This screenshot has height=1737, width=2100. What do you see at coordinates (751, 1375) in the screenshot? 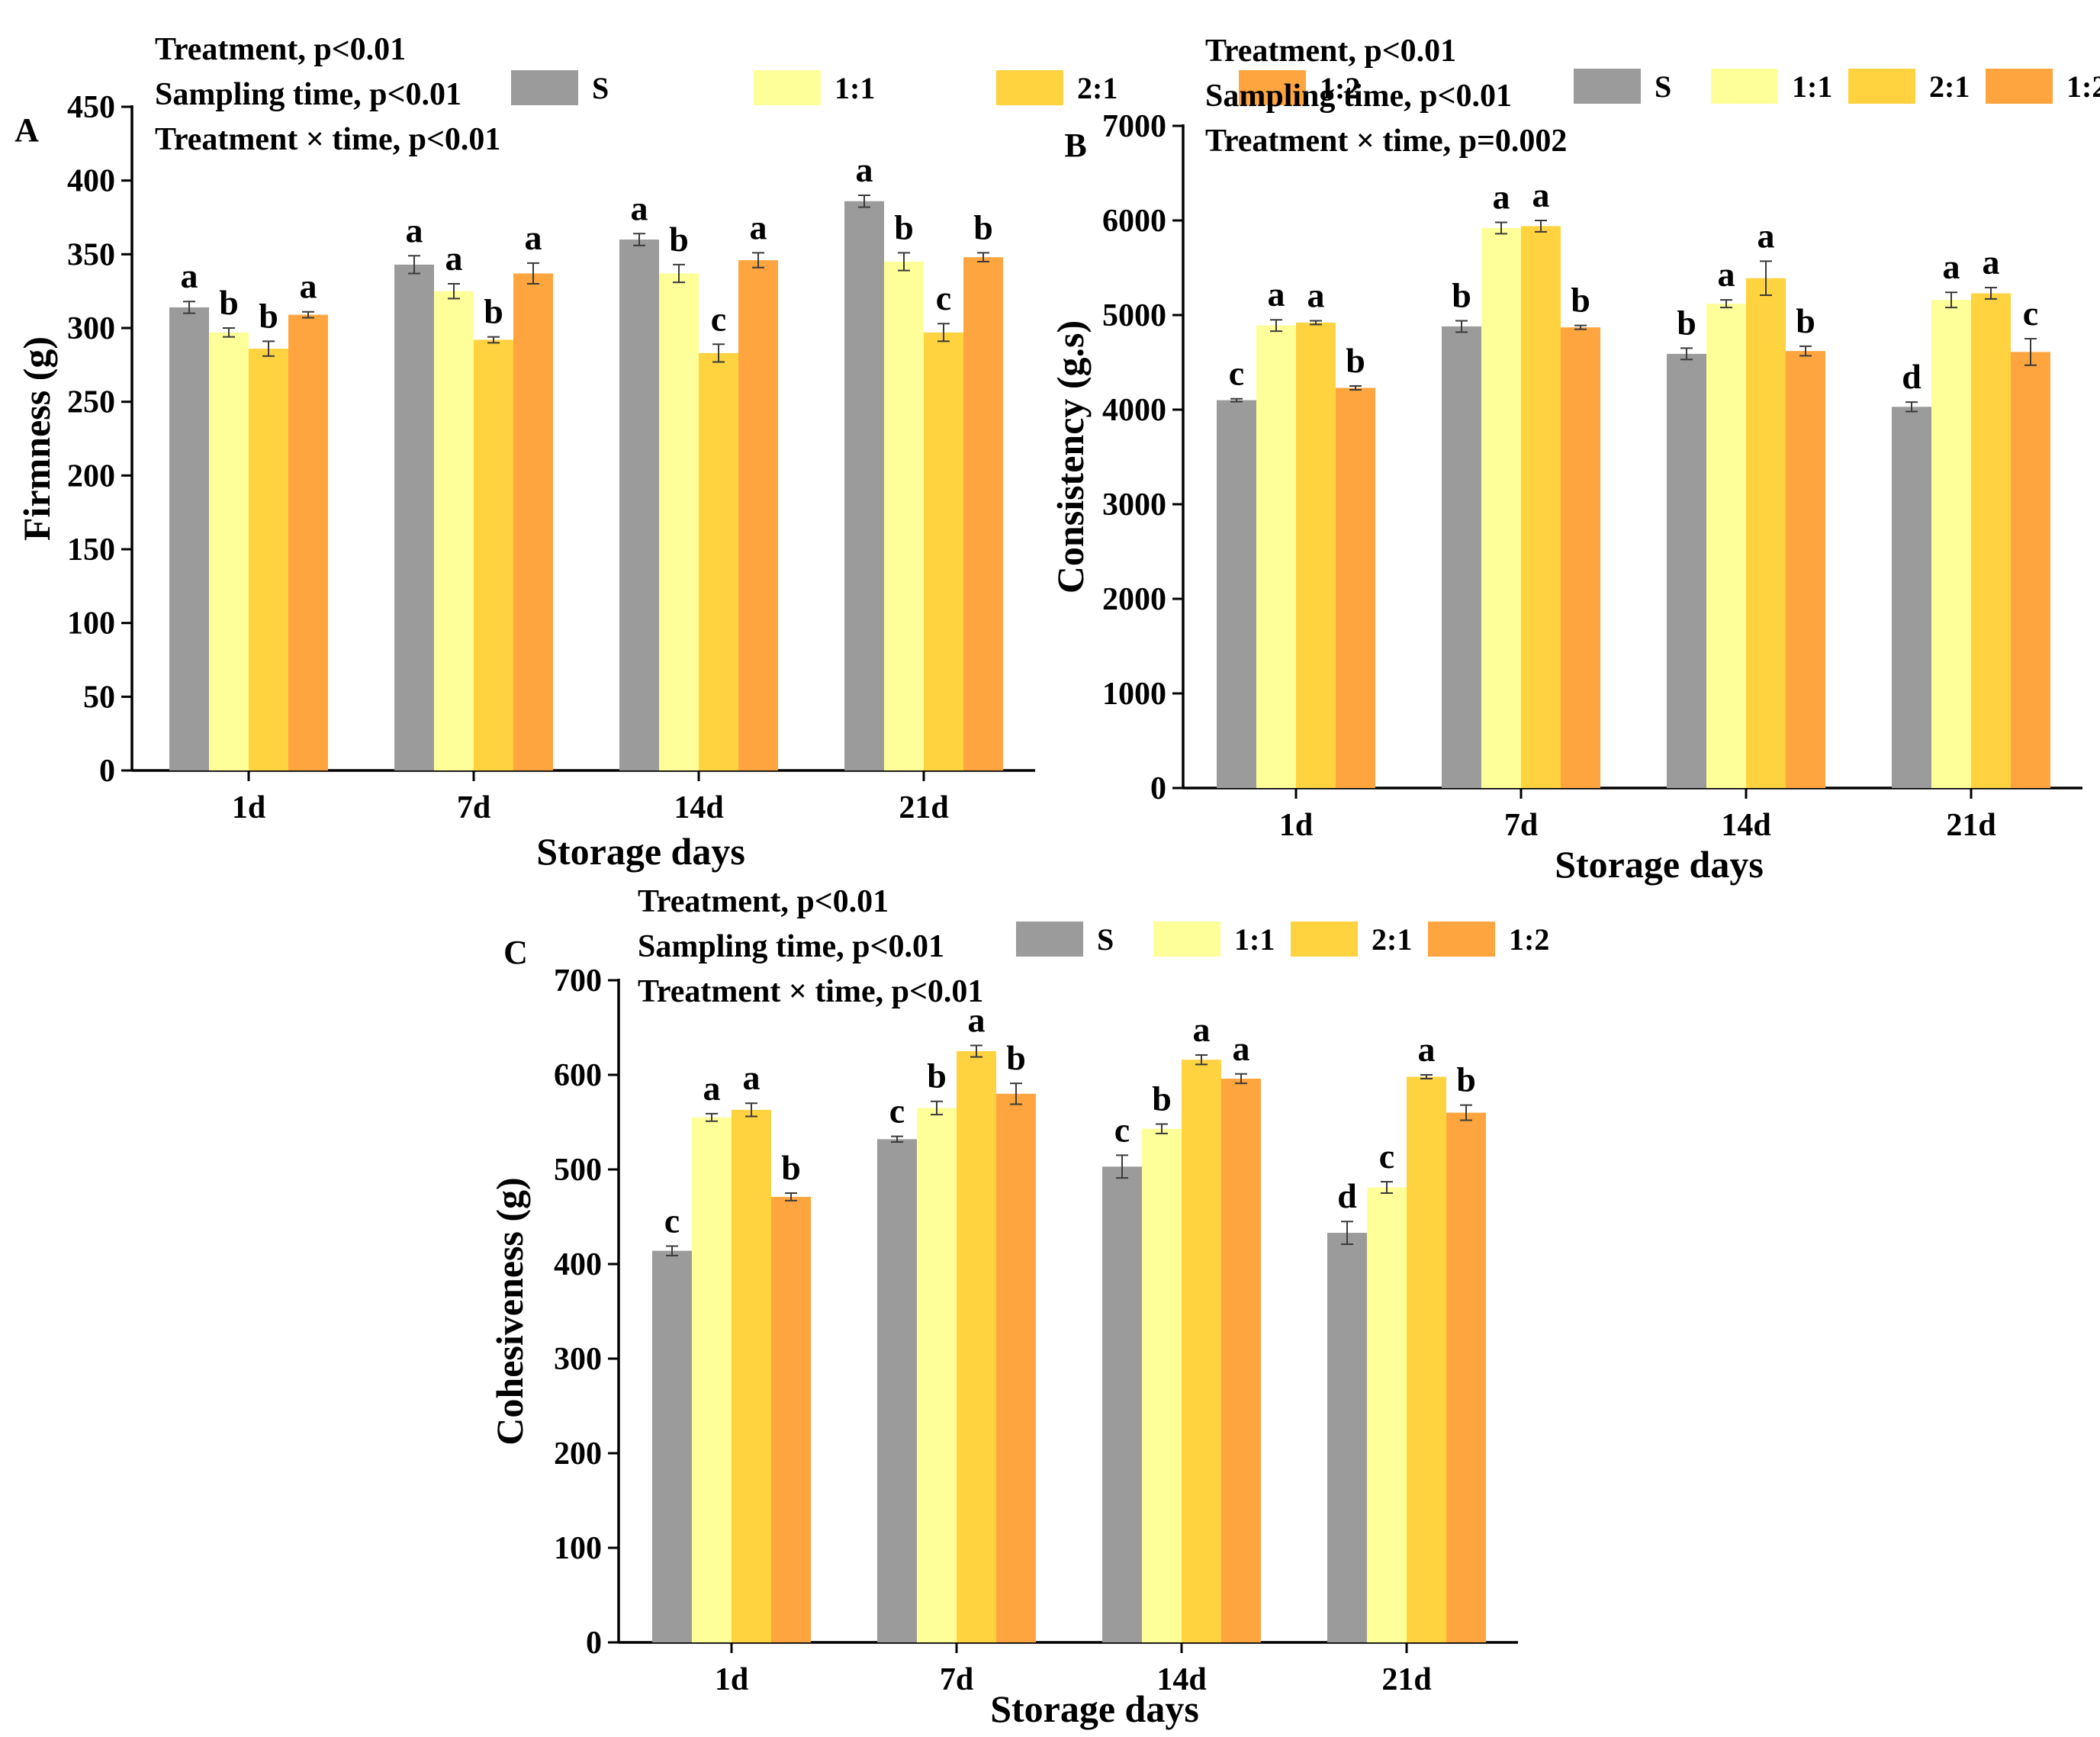
I see `bar-2-1-1d` at bounding box center [751, 1375].